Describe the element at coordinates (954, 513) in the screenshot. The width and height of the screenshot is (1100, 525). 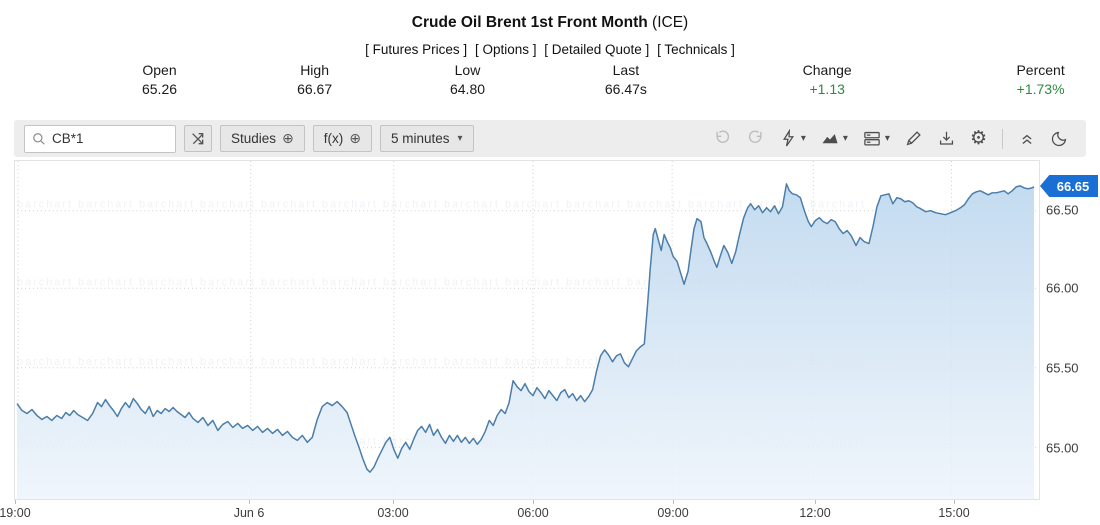
I see `x-axis-label: 15:00` at that location.